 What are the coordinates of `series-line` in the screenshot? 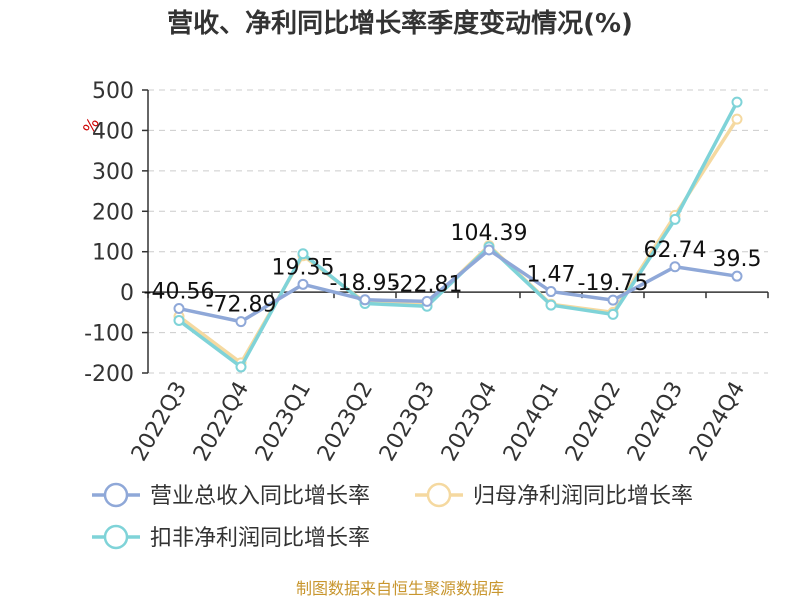 It's located at (458, 286).